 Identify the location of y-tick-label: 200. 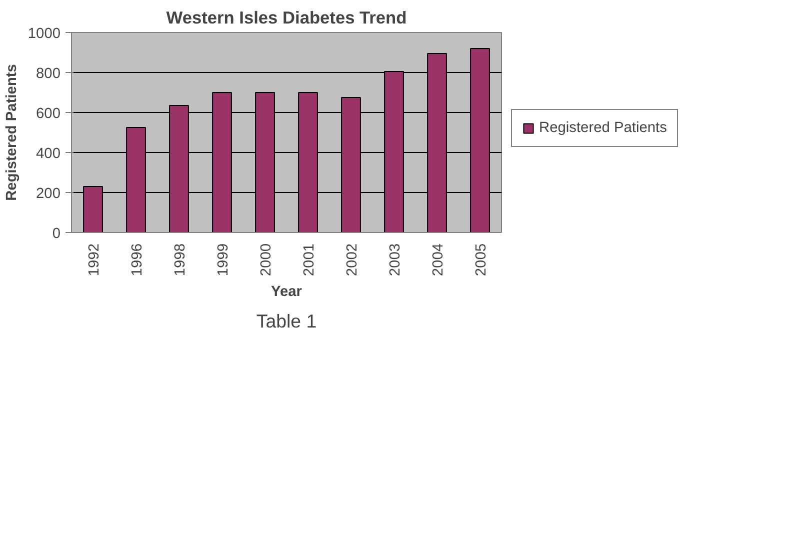
(48, 194).